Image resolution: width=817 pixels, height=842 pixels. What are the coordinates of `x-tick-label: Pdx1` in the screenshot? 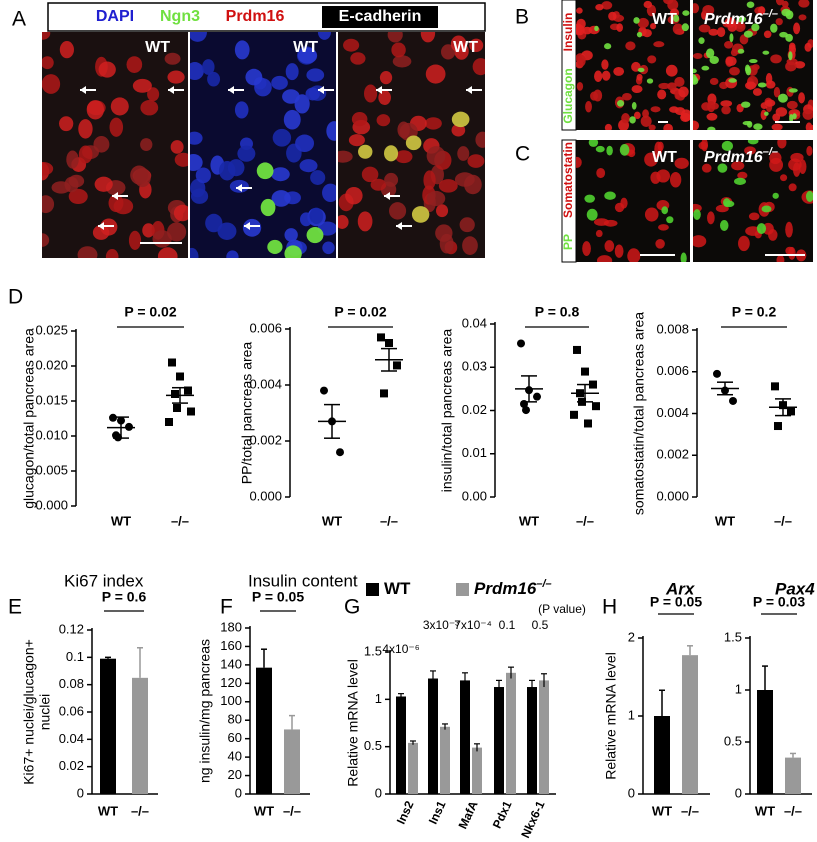 It's located at (502, 814).